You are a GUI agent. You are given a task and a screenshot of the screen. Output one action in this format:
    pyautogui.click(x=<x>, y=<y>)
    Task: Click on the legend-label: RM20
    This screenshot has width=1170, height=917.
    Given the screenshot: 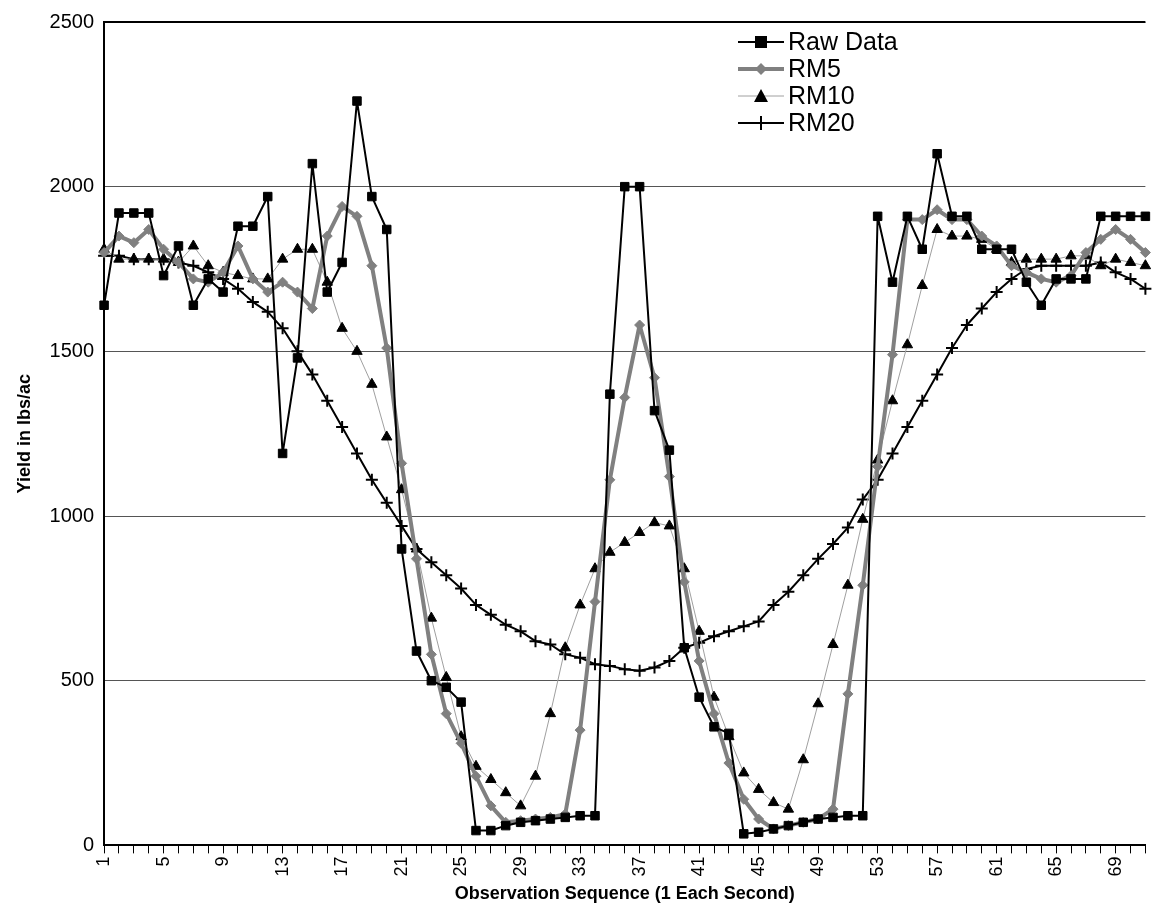 What is the action you would take?
    pyautogui.click(x=821, y=122)
    